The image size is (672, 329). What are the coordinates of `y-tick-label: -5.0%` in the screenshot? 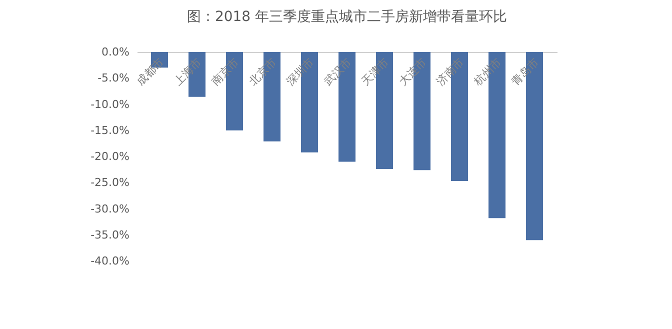 It's located at (114, 78).